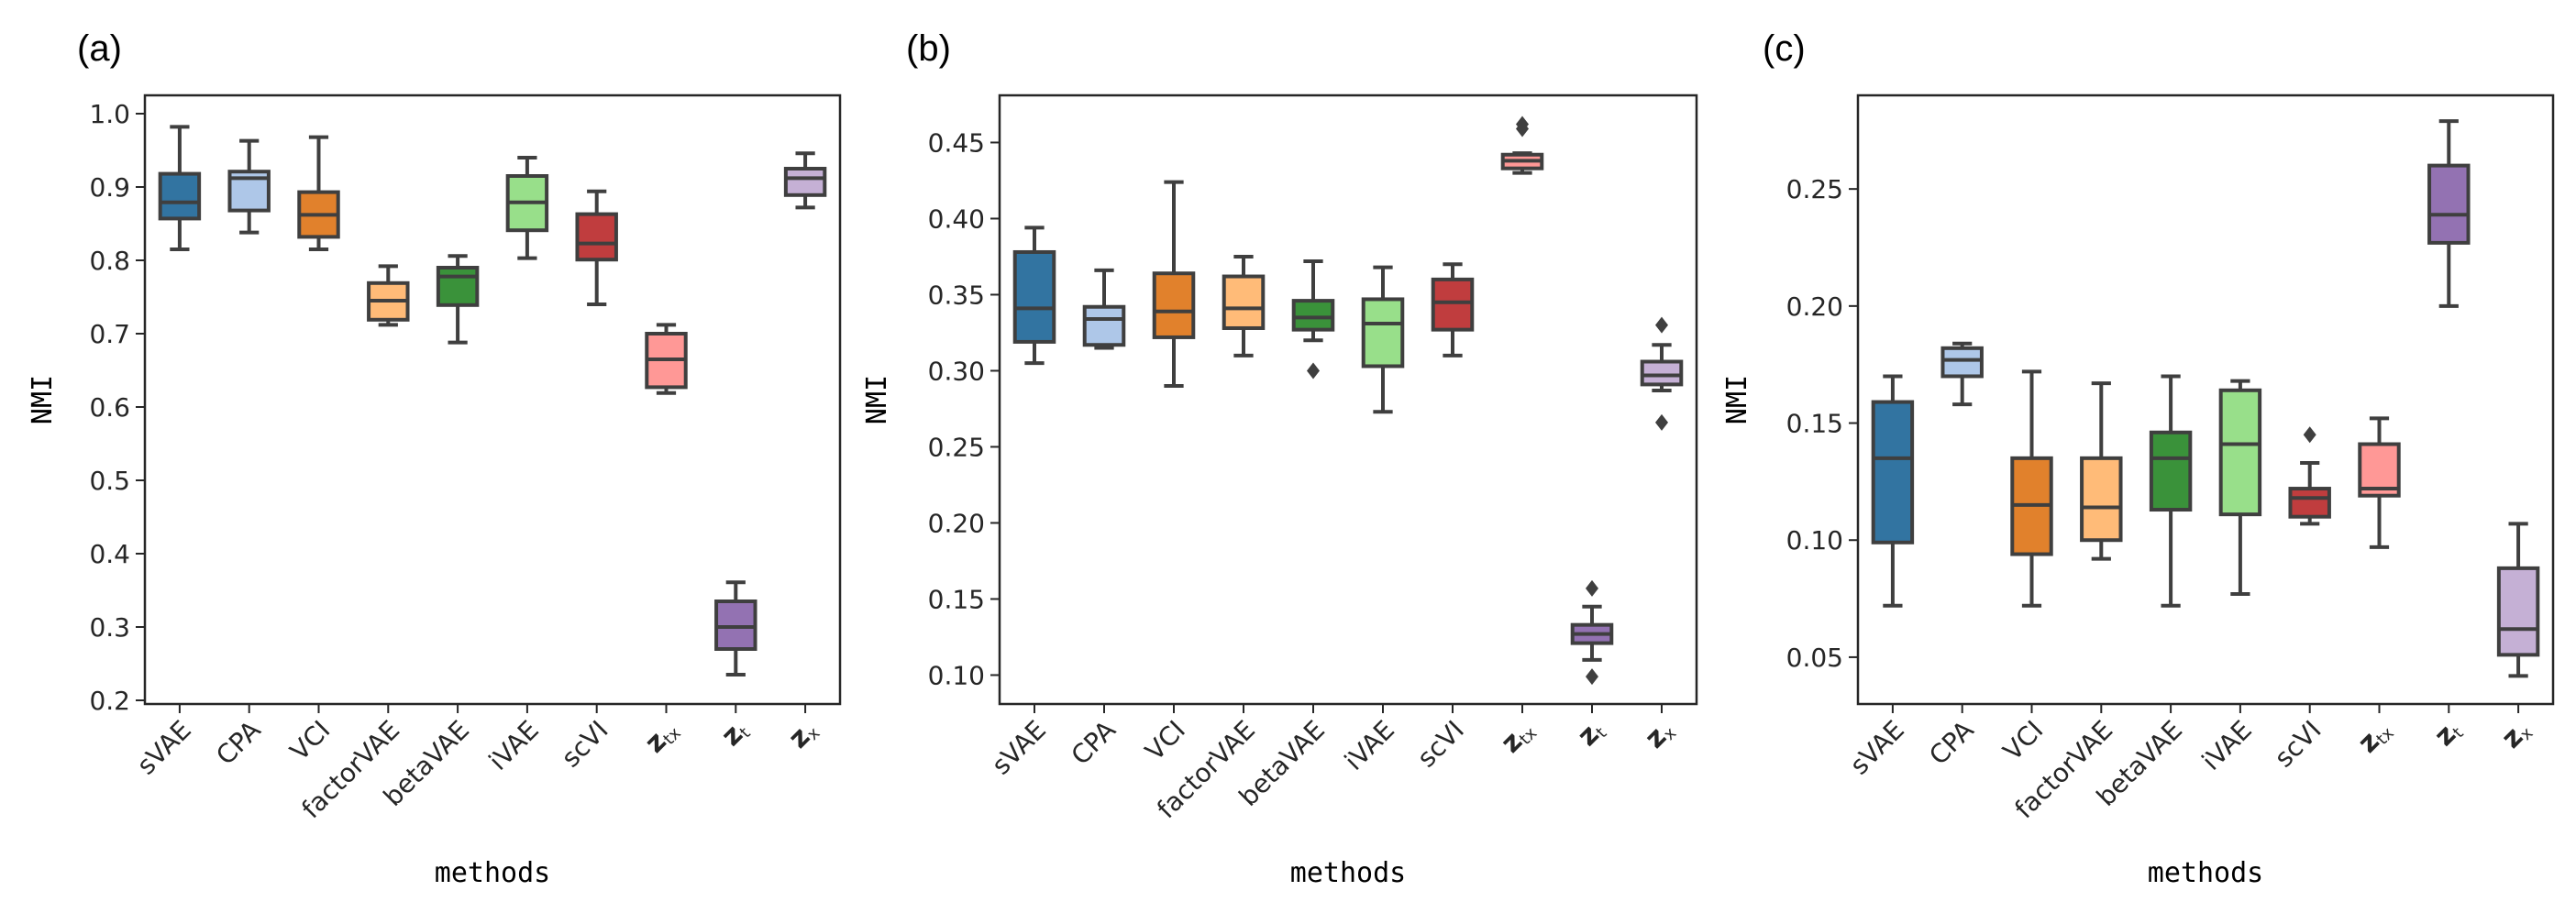 The height and width of the screenshot is (924, 2576). Describe the element at coordinates (1784, 48) in the screenshot. I see `panel-label: (c)` at that location.